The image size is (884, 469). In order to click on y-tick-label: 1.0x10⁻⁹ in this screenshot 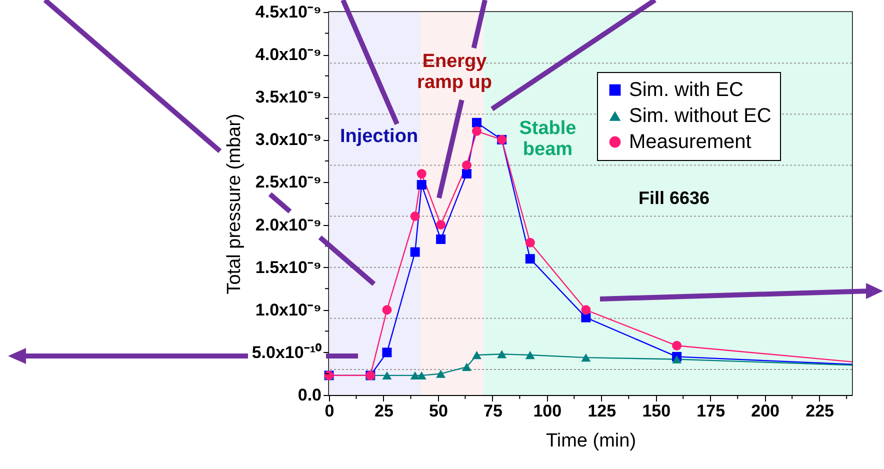, I will do `click(288, 310)`.